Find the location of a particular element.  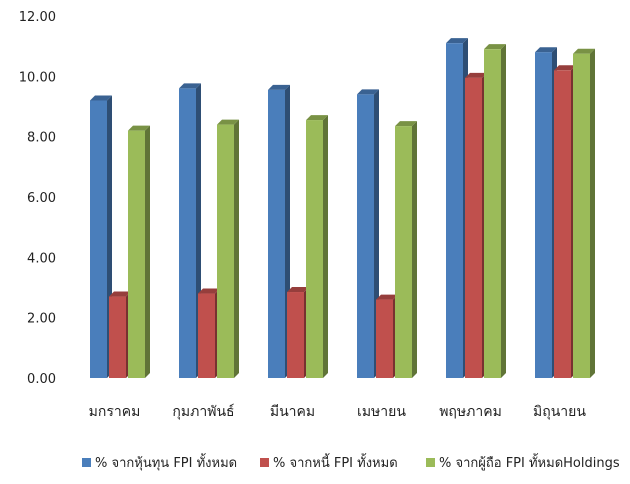

legend-item: % จากหนี้ FPI ทั้งหมด is located at coordinates (329, 462).